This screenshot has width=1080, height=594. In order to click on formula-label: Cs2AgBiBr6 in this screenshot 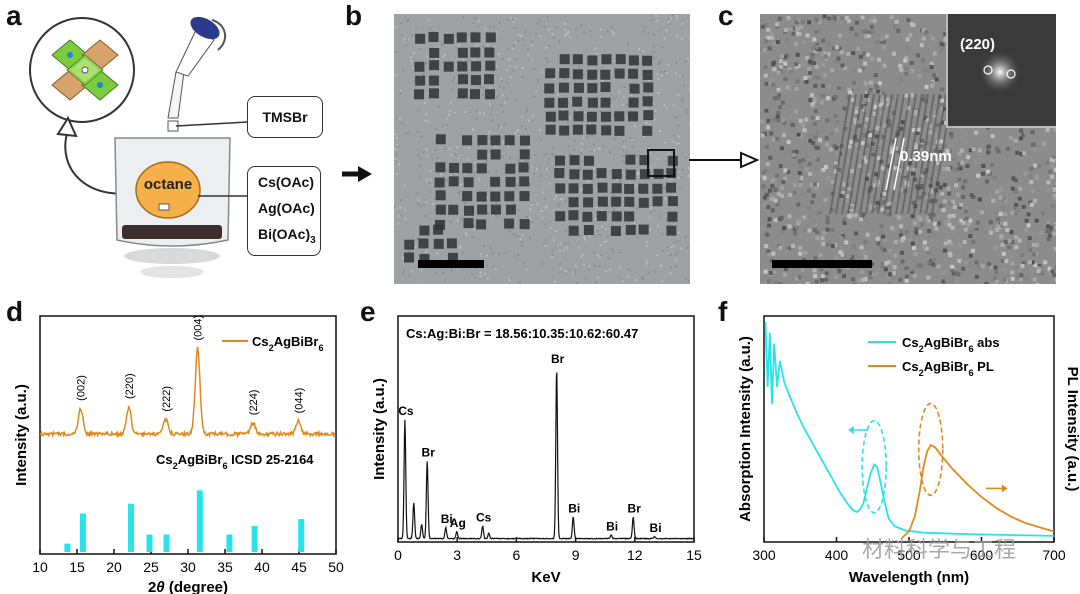, I will do `click(288, 343)`.